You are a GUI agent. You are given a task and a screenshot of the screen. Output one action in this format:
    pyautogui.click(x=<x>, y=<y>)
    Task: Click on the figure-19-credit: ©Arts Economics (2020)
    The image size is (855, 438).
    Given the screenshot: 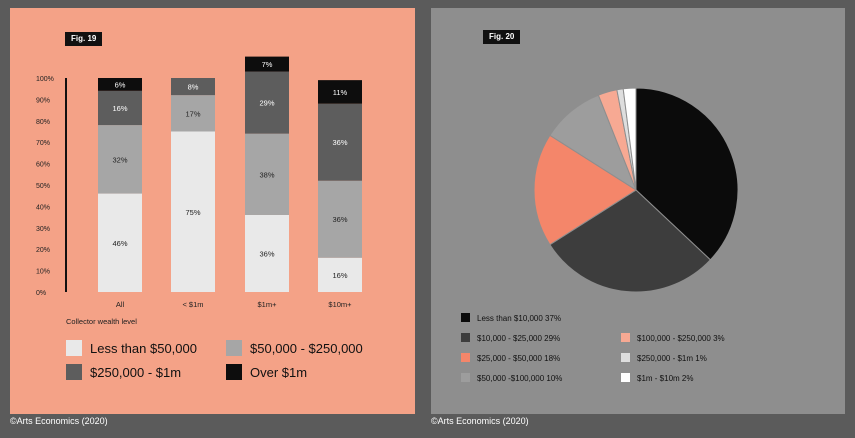 What is the action you would take?
    pyautogui.click(x=59, y=421)
    